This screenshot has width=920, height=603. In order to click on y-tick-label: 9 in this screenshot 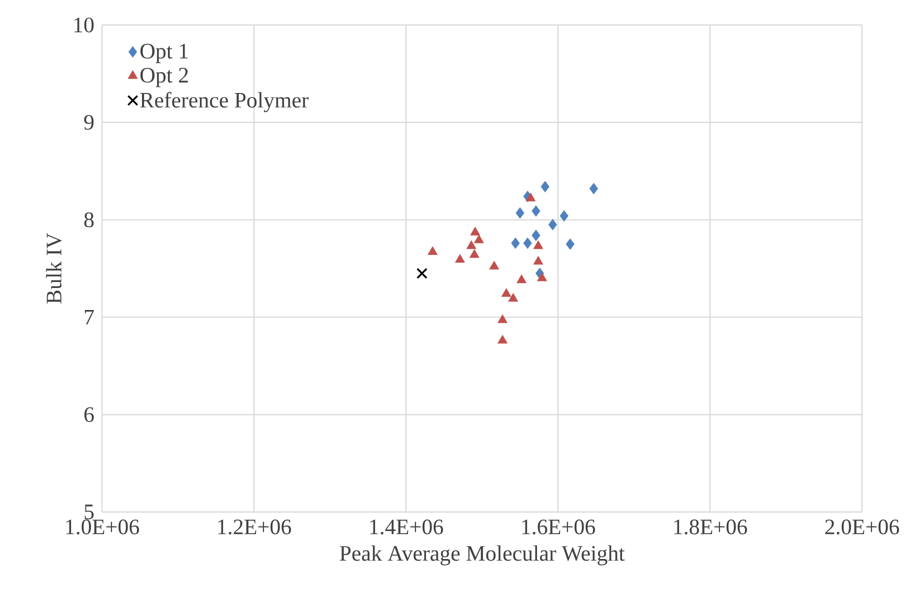, I will do `click(89, 122)`.